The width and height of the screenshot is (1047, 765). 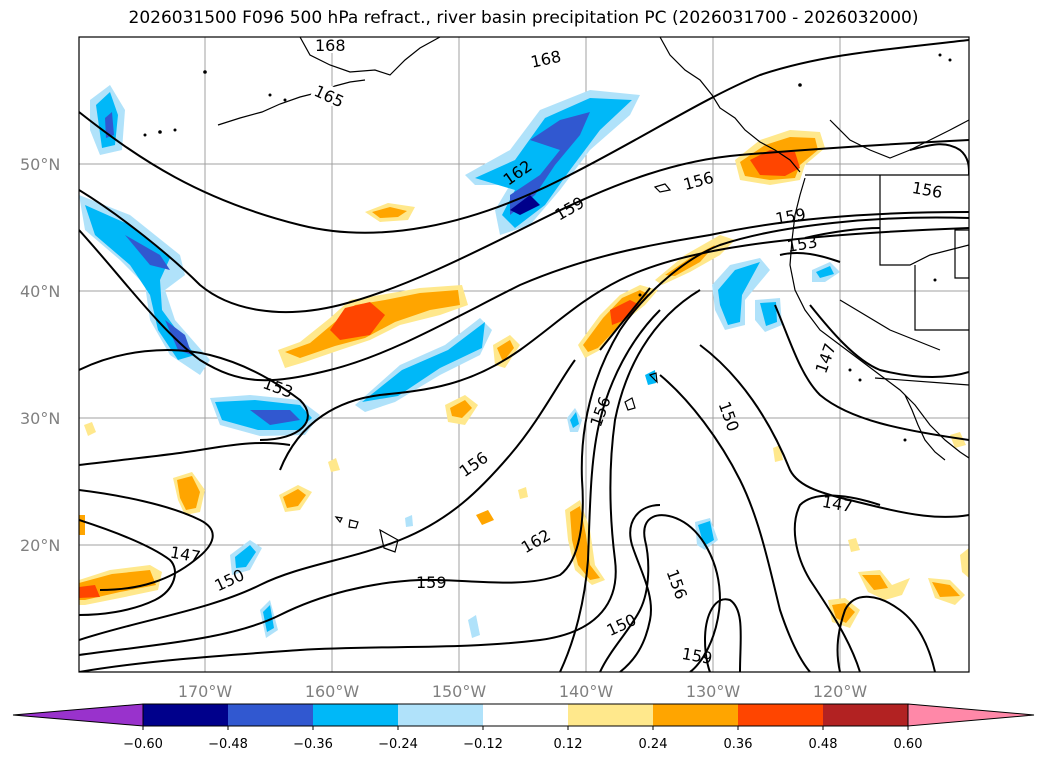 What do you see at coordinates (78, 715) in the screenshot?
I see `colorbar-extend-low` at bounding box center [78, 715].